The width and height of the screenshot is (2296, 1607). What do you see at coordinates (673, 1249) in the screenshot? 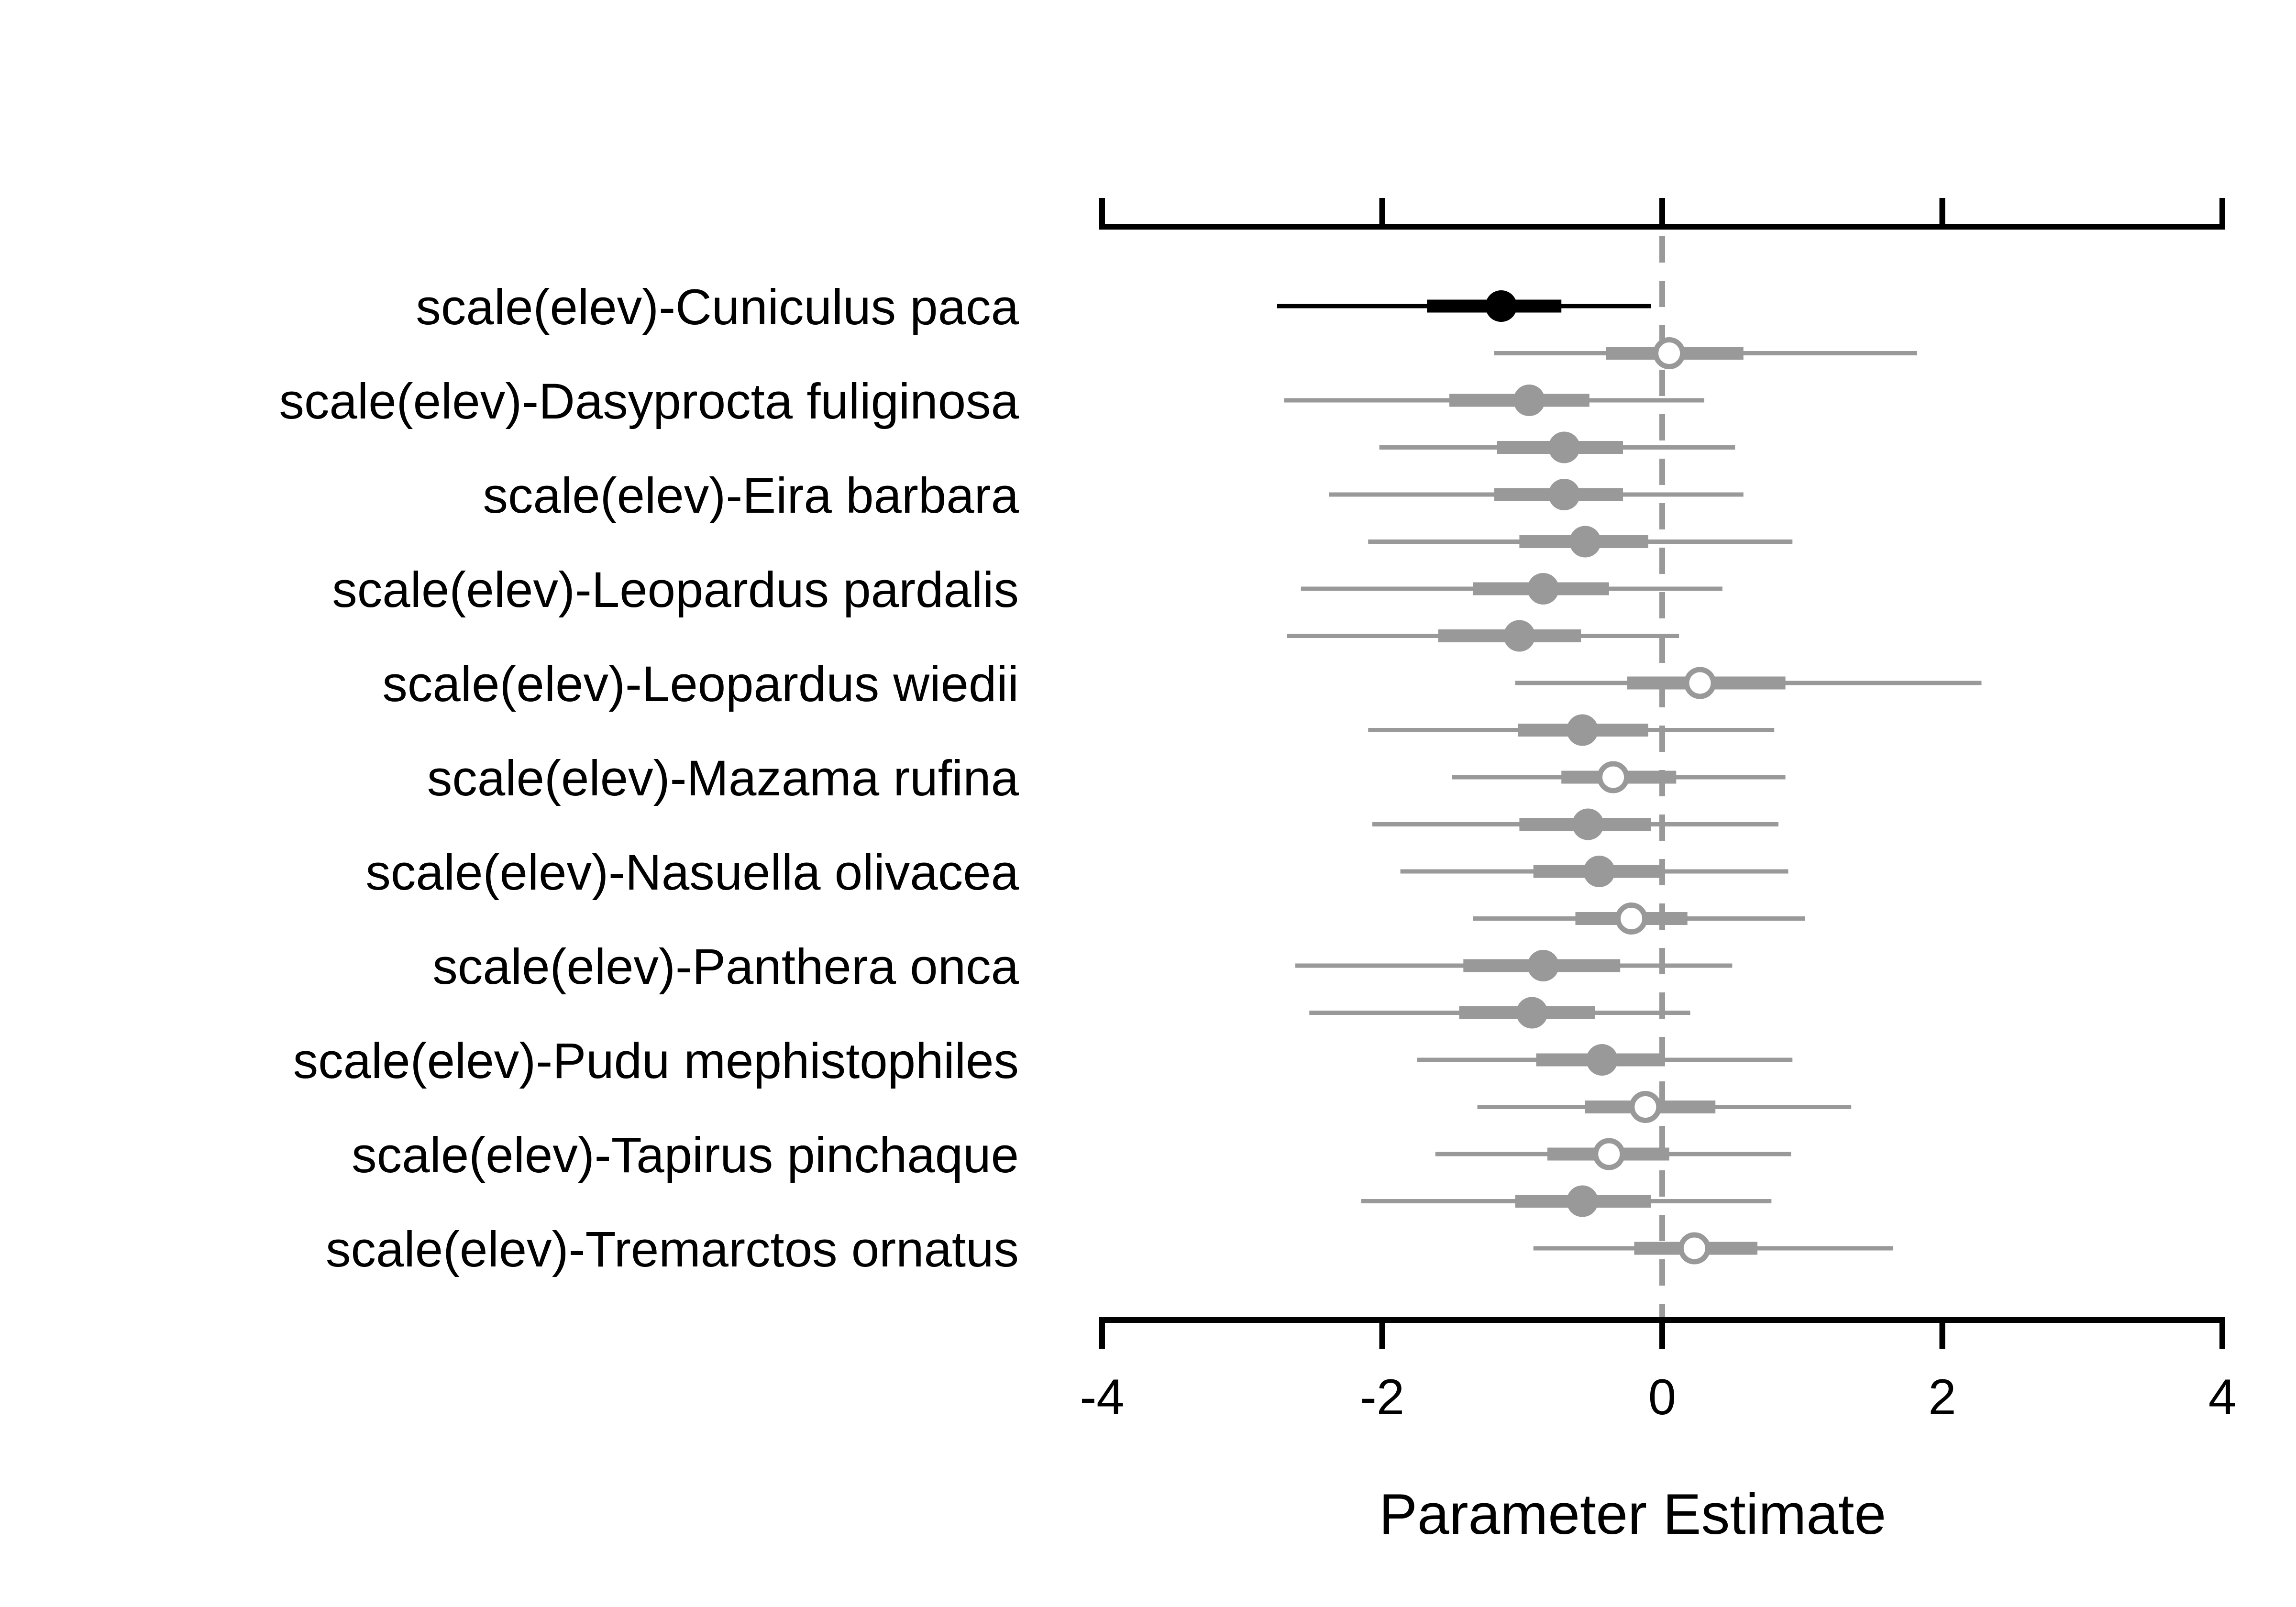
I see `species-label: scale(elev)-Tremarctos ornatus` at bounding box center [673, 1249].